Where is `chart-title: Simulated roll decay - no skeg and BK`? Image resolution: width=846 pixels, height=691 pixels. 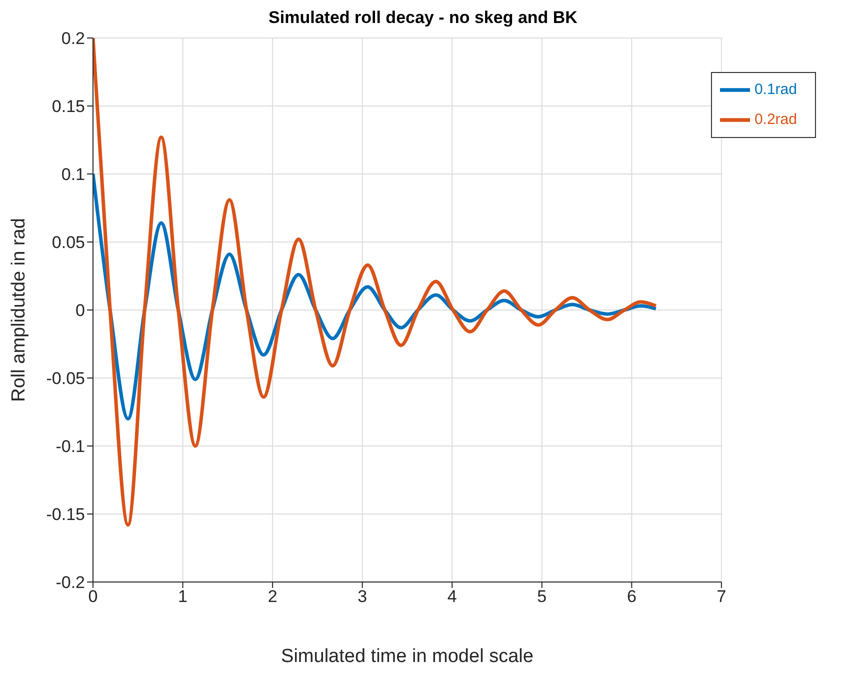
chart-title: Simulated roll decay - no skeg and BK is located at coordinates (423, 17).